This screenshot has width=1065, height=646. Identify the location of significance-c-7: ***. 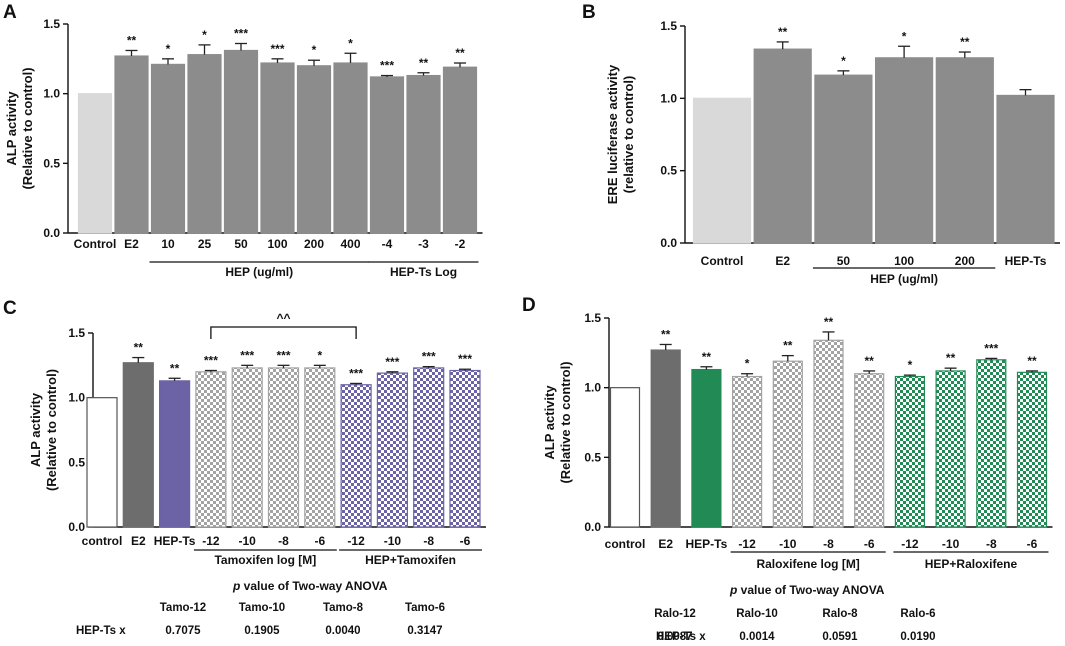
(356, 373).